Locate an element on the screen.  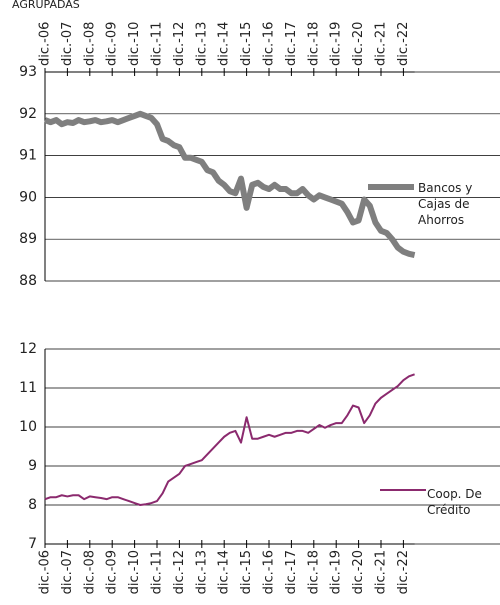
y-tick-label: 89 is located at coordinates (28, 239).